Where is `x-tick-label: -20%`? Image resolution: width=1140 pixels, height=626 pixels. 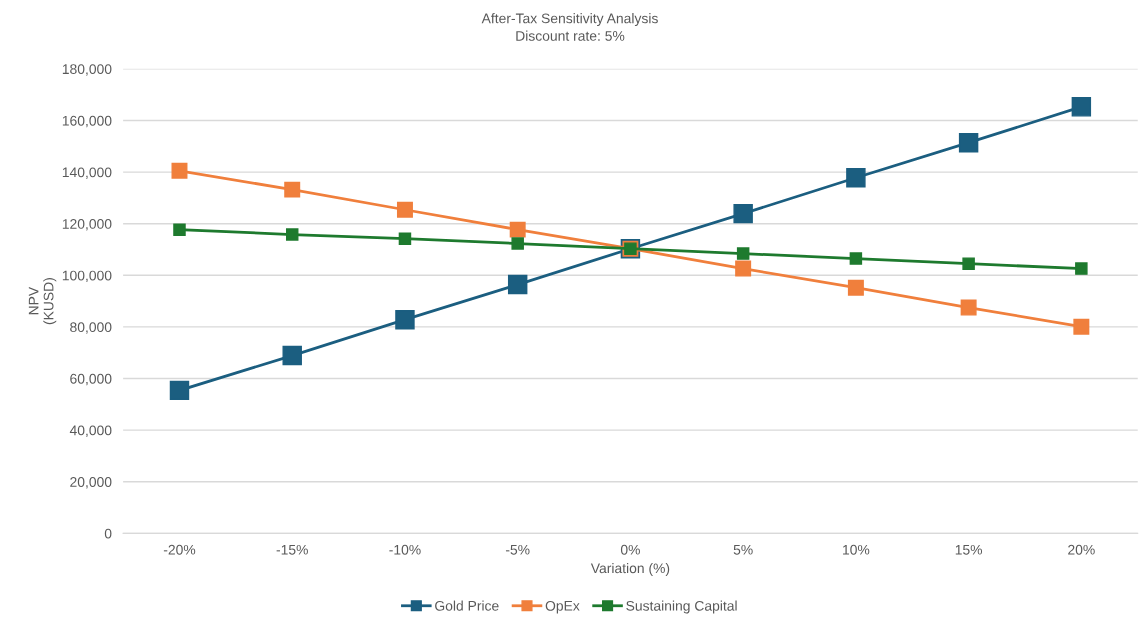
x-tick-label: -20% is located at coordinates (179, 549).